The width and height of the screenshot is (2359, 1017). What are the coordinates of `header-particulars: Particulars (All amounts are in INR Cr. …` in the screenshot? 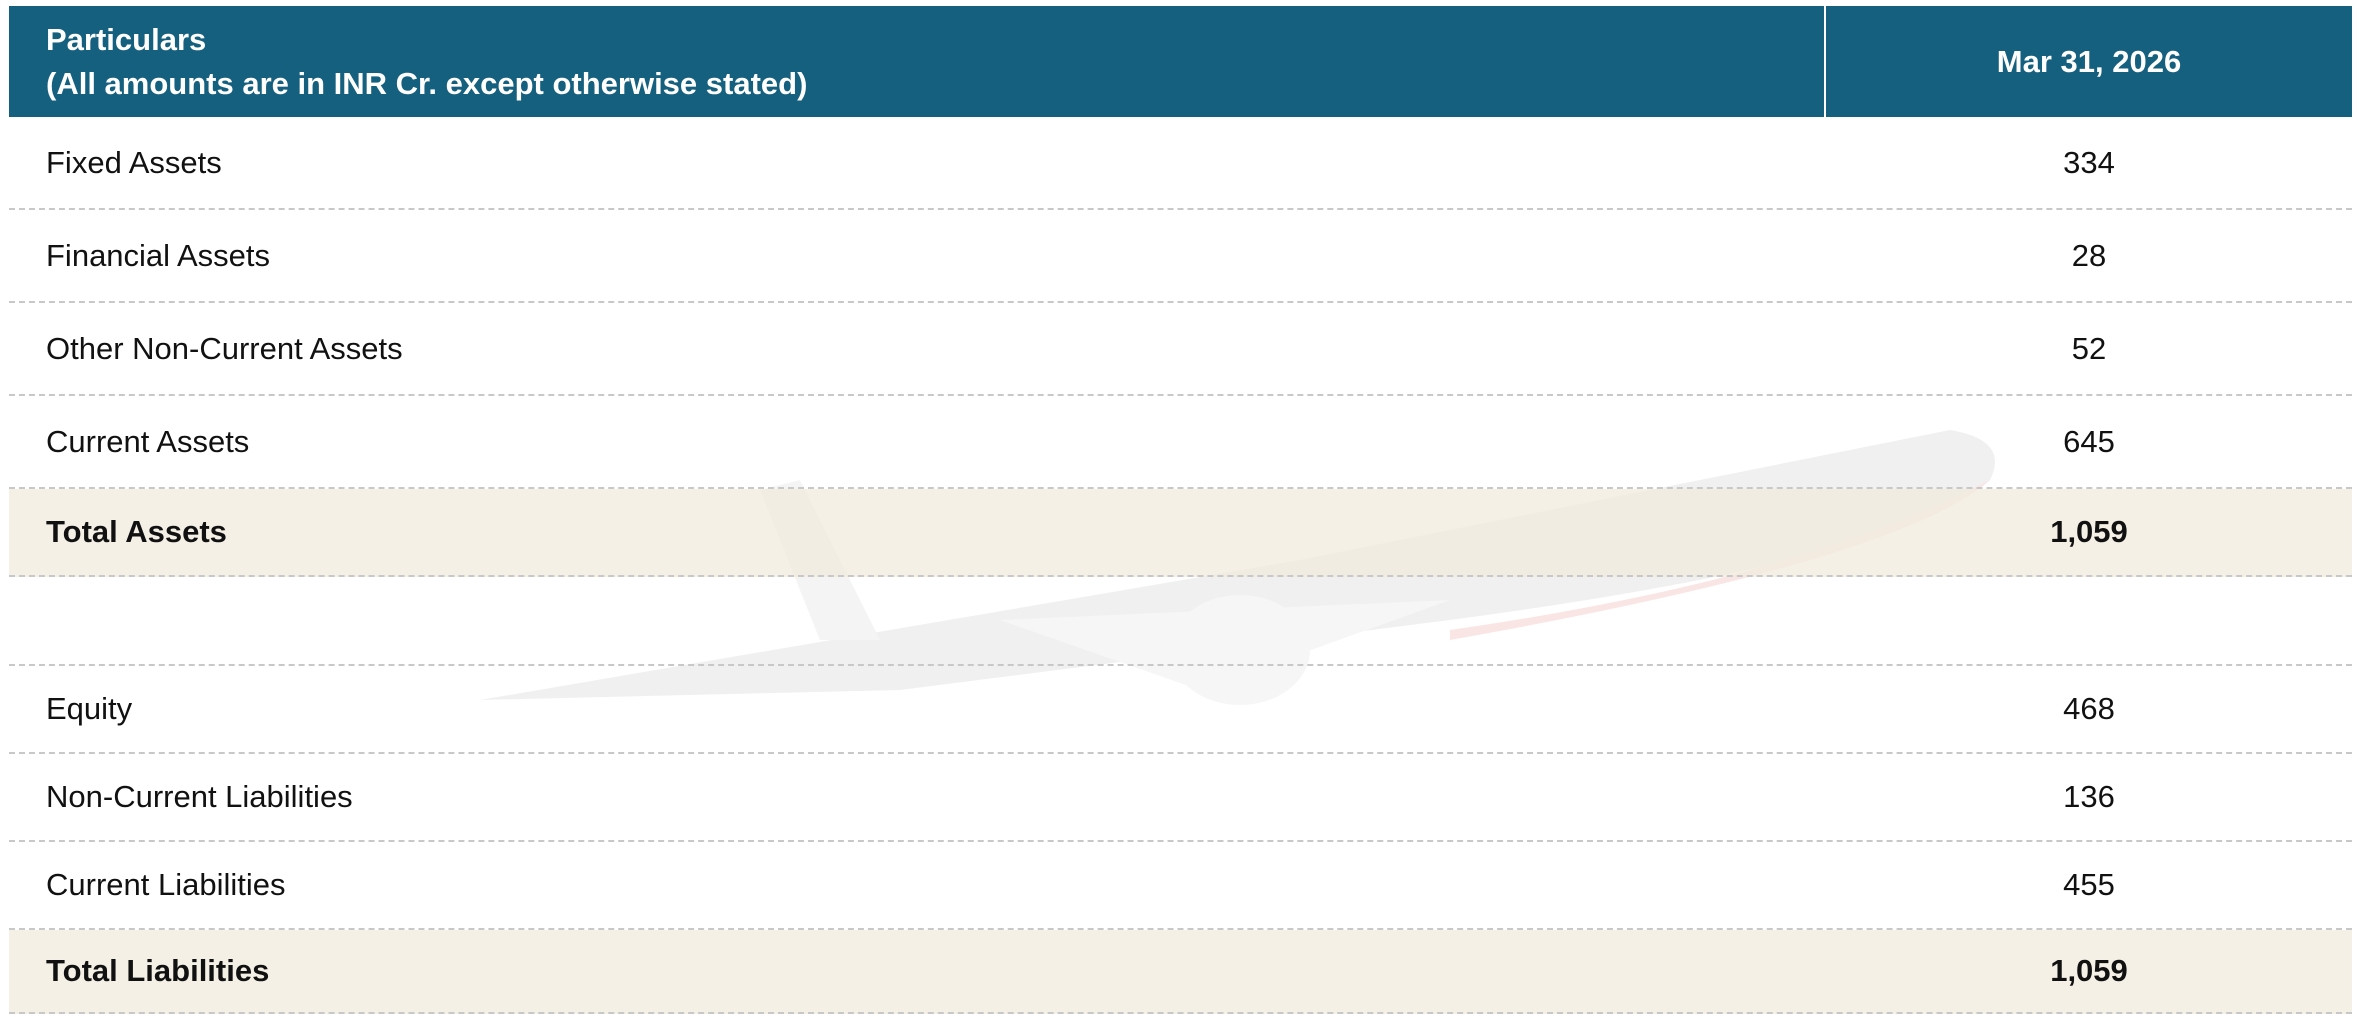 It's located at (916, 61).